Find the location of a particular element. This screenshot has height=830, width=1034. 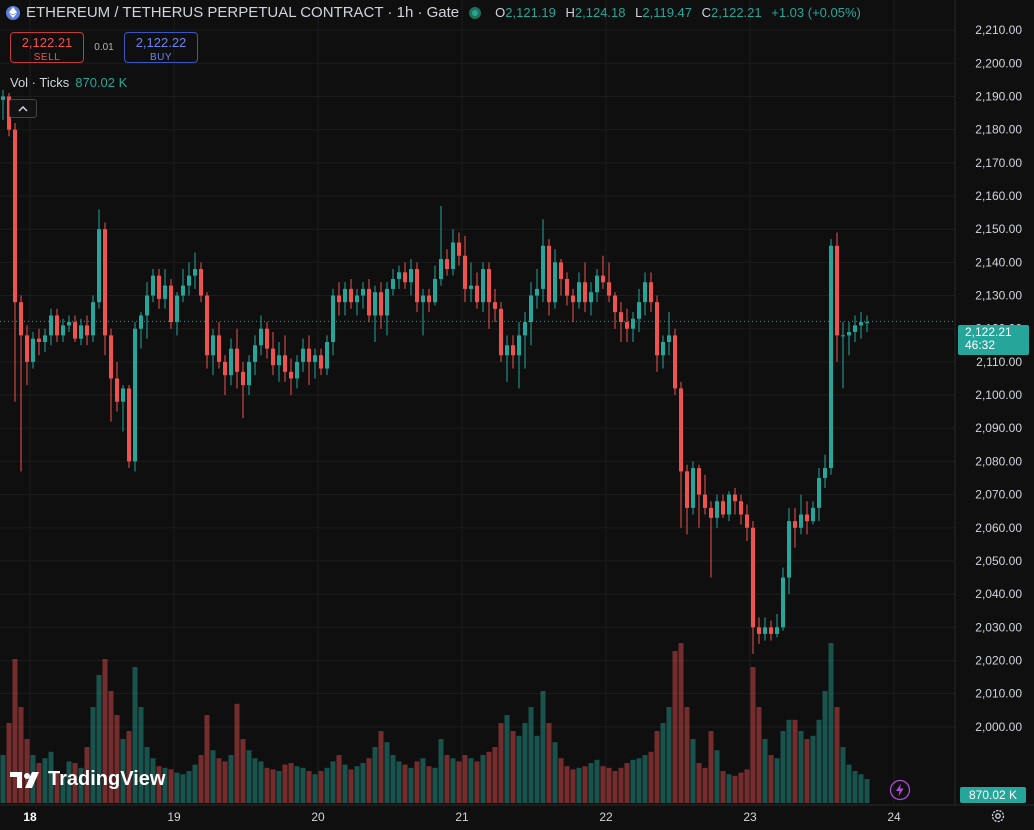

lightning-icon is located at coordinates (900, 790).